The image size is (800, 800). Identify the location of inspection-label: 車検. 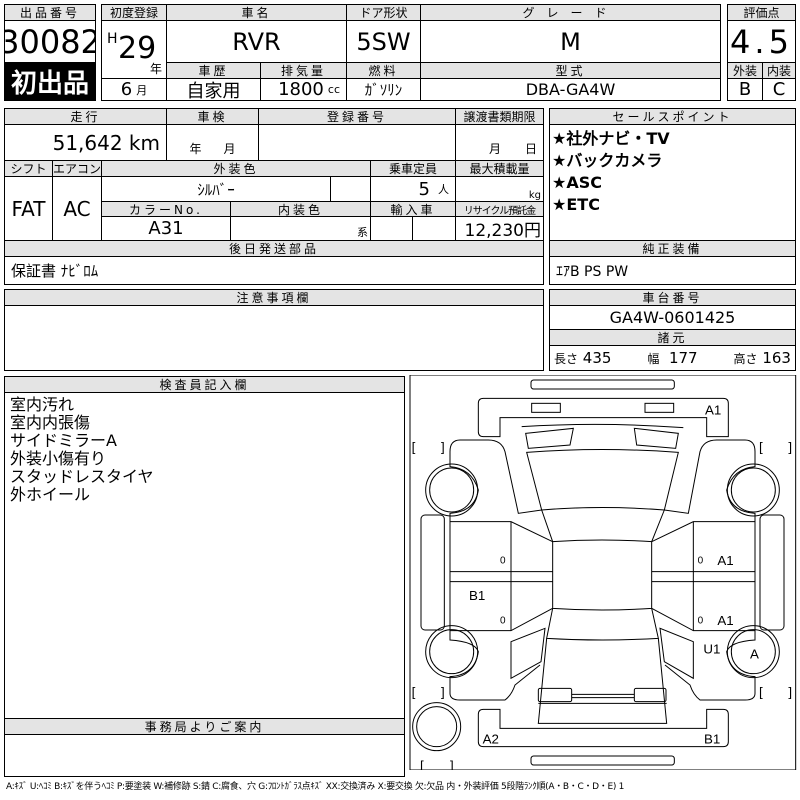
(212, 116).